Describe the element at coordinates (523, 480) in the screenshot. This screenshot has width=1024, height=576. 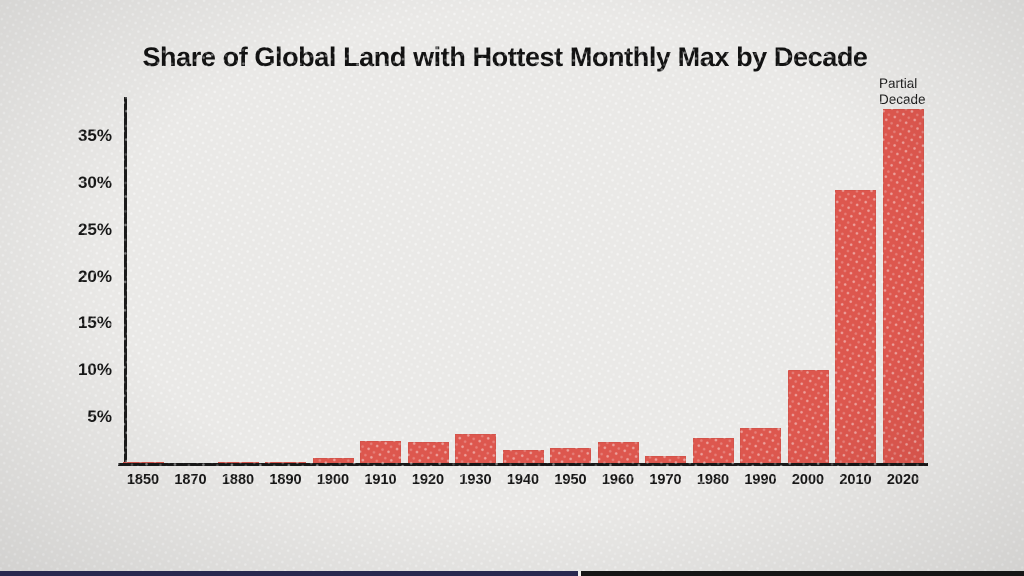
I see `x-label-1940: 1940` at that location.